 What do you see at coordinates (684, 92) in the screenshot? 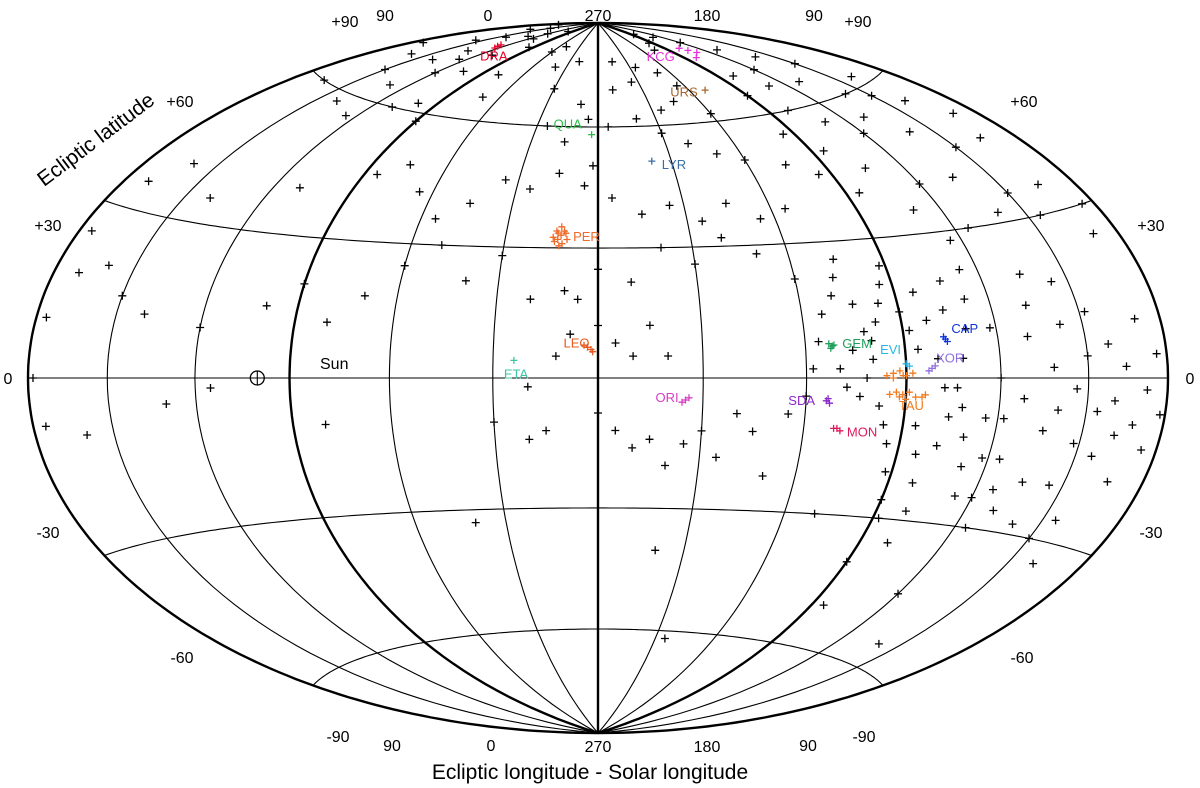
I see `shower-label-urs: URS` at bounding box center [684, 92].